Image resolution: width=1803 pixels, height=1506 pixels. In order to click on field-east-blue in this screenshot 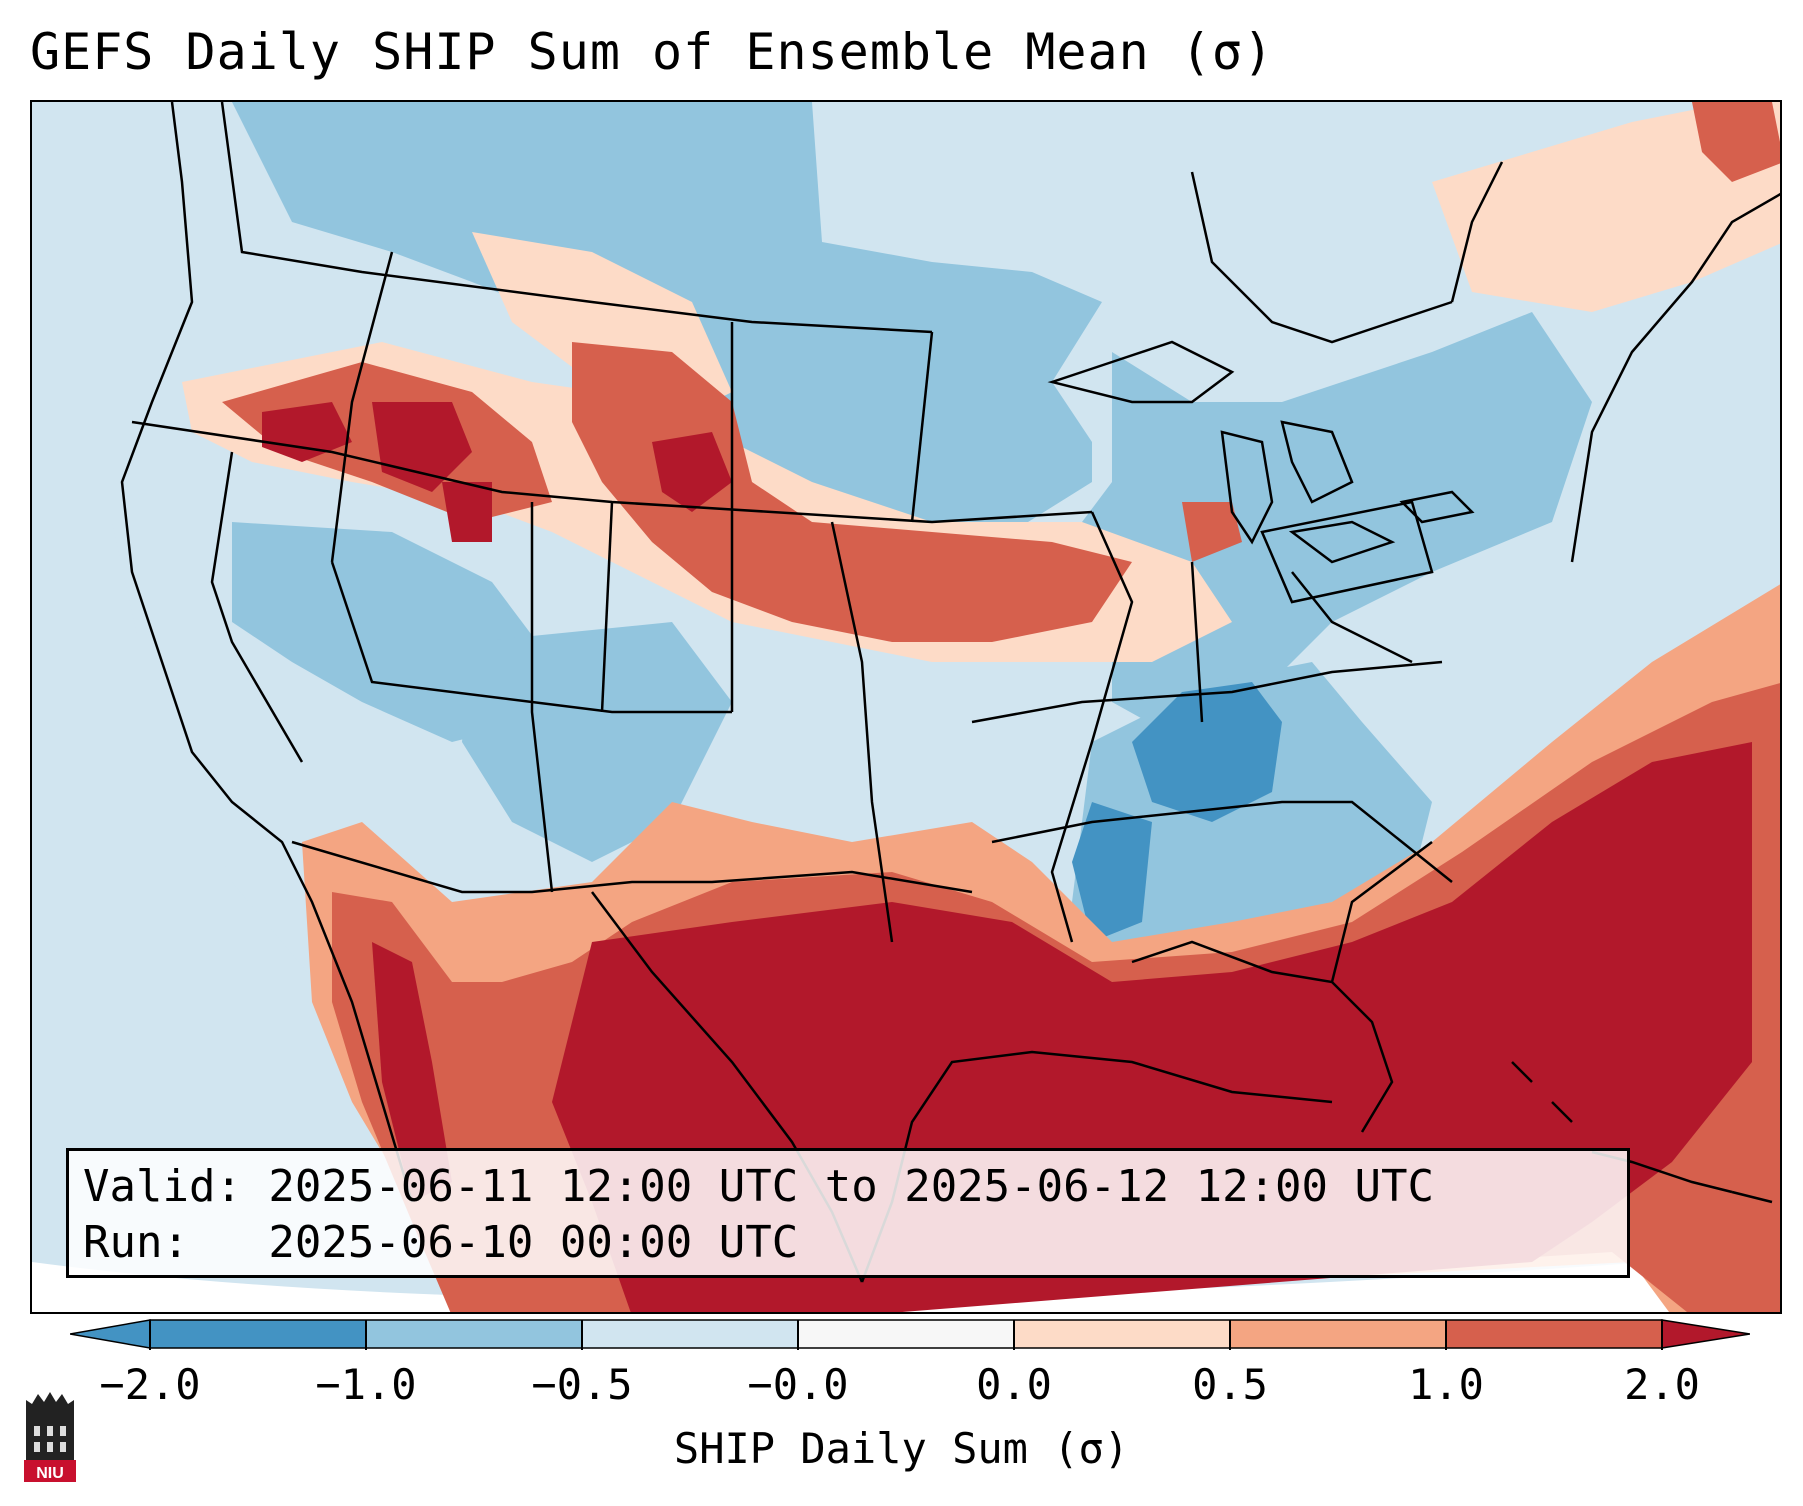, I will do `click(1337, 532)`.